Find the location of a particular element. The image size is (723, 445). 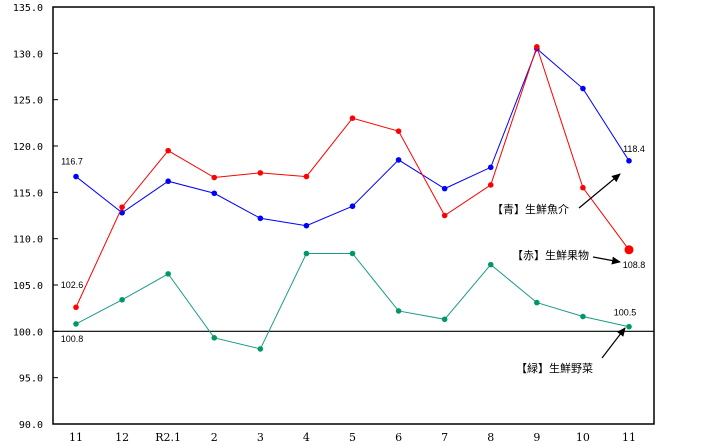

x-tick-label: 6 is located at coordinates (398, 437).